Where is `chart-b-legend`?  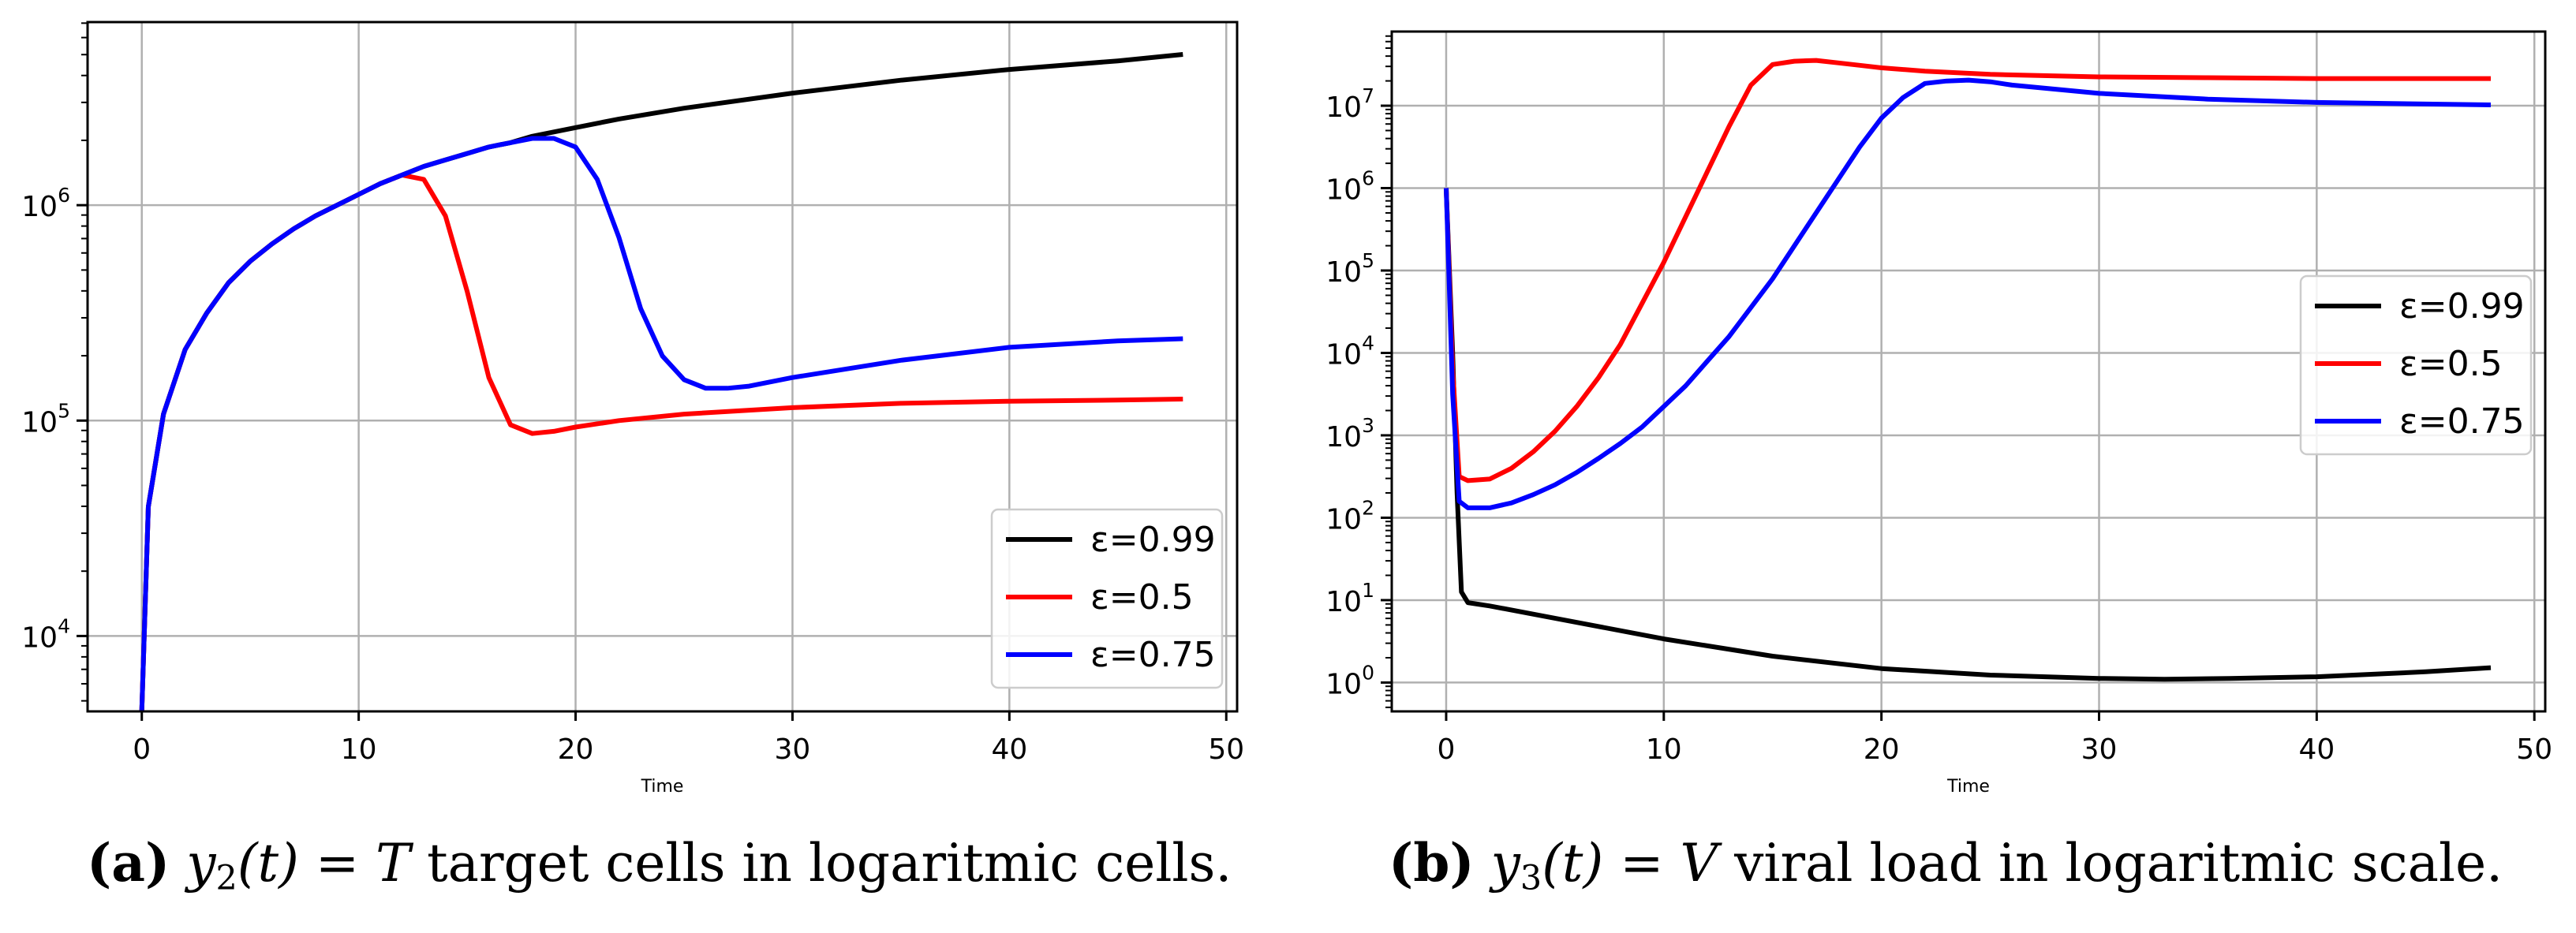
chart-b-legend is located at coordinates (2416, 365).